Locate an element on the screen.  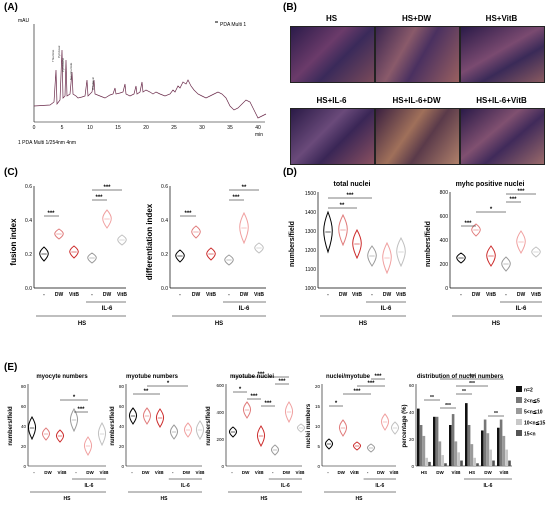
panel-a-footer: 1 PDA Multi 1/254nm 4nm is located at coordinates (47, 143).